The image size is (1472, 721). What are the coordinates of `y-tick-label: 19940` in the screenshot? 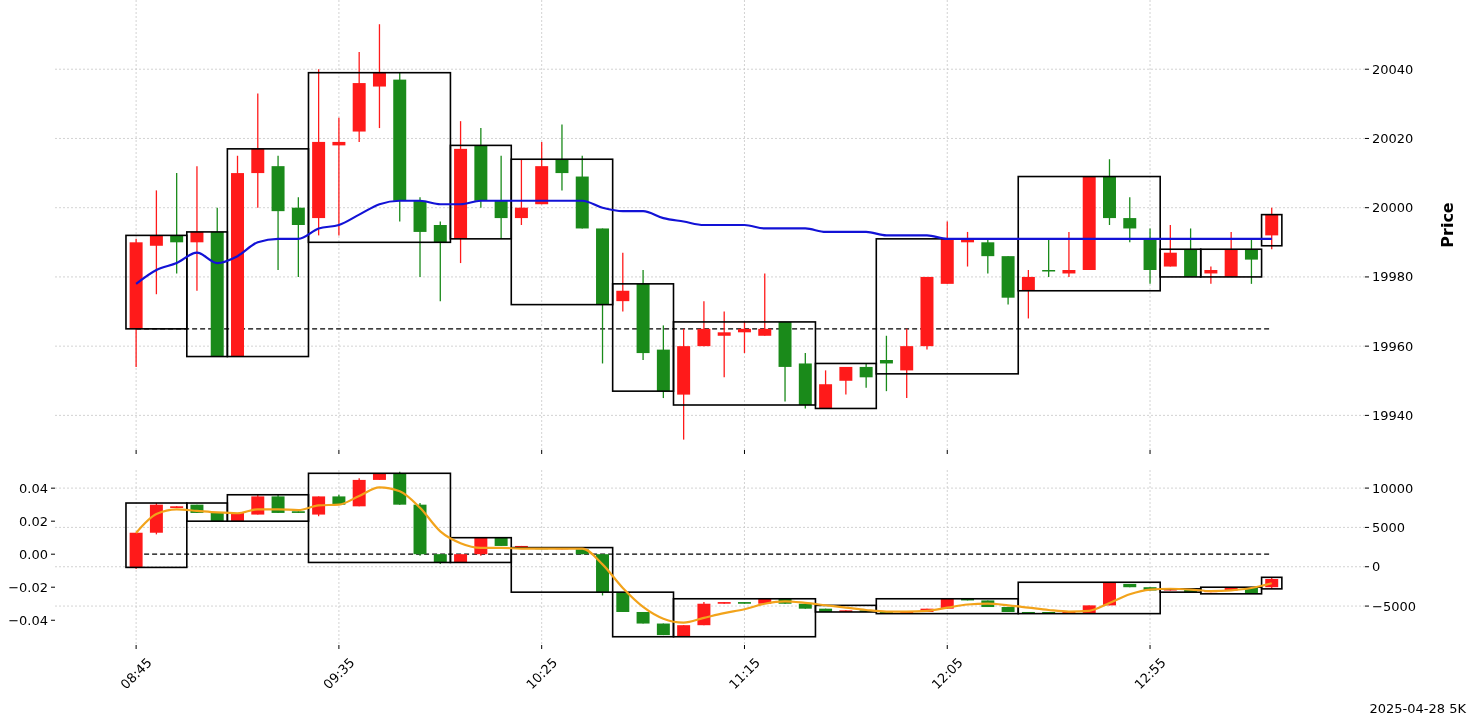 It's located at (1393, 415).